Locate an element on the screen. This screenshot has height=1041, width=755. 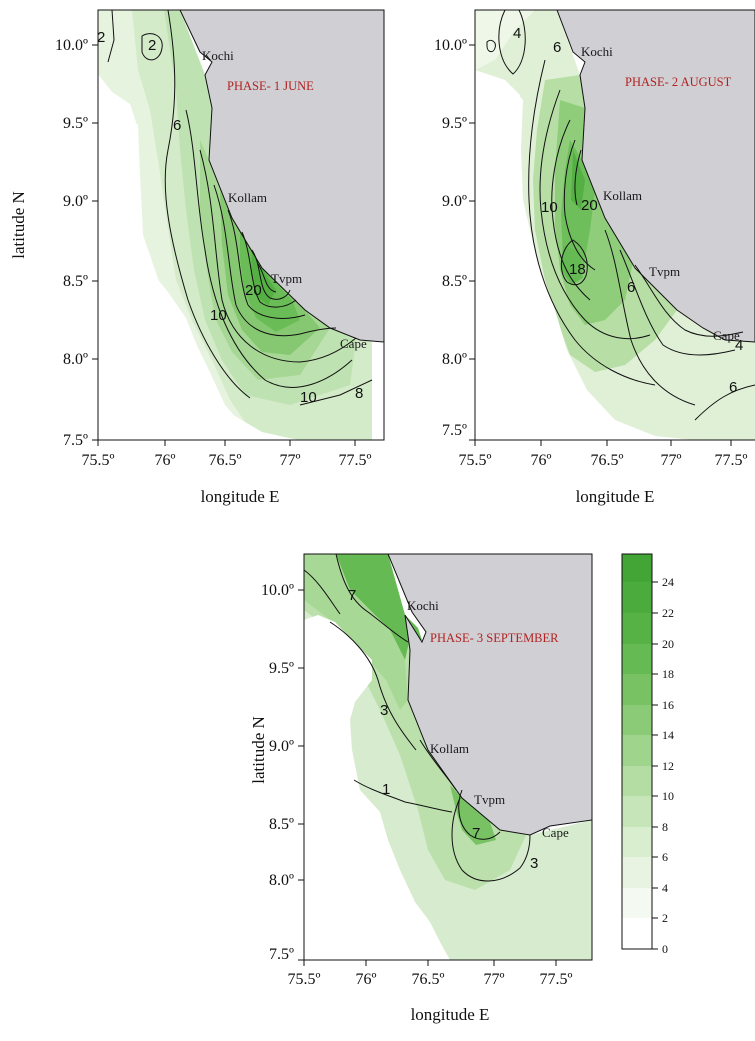
colorbar-tick-label: 20 is located at coordinates (668, 644).